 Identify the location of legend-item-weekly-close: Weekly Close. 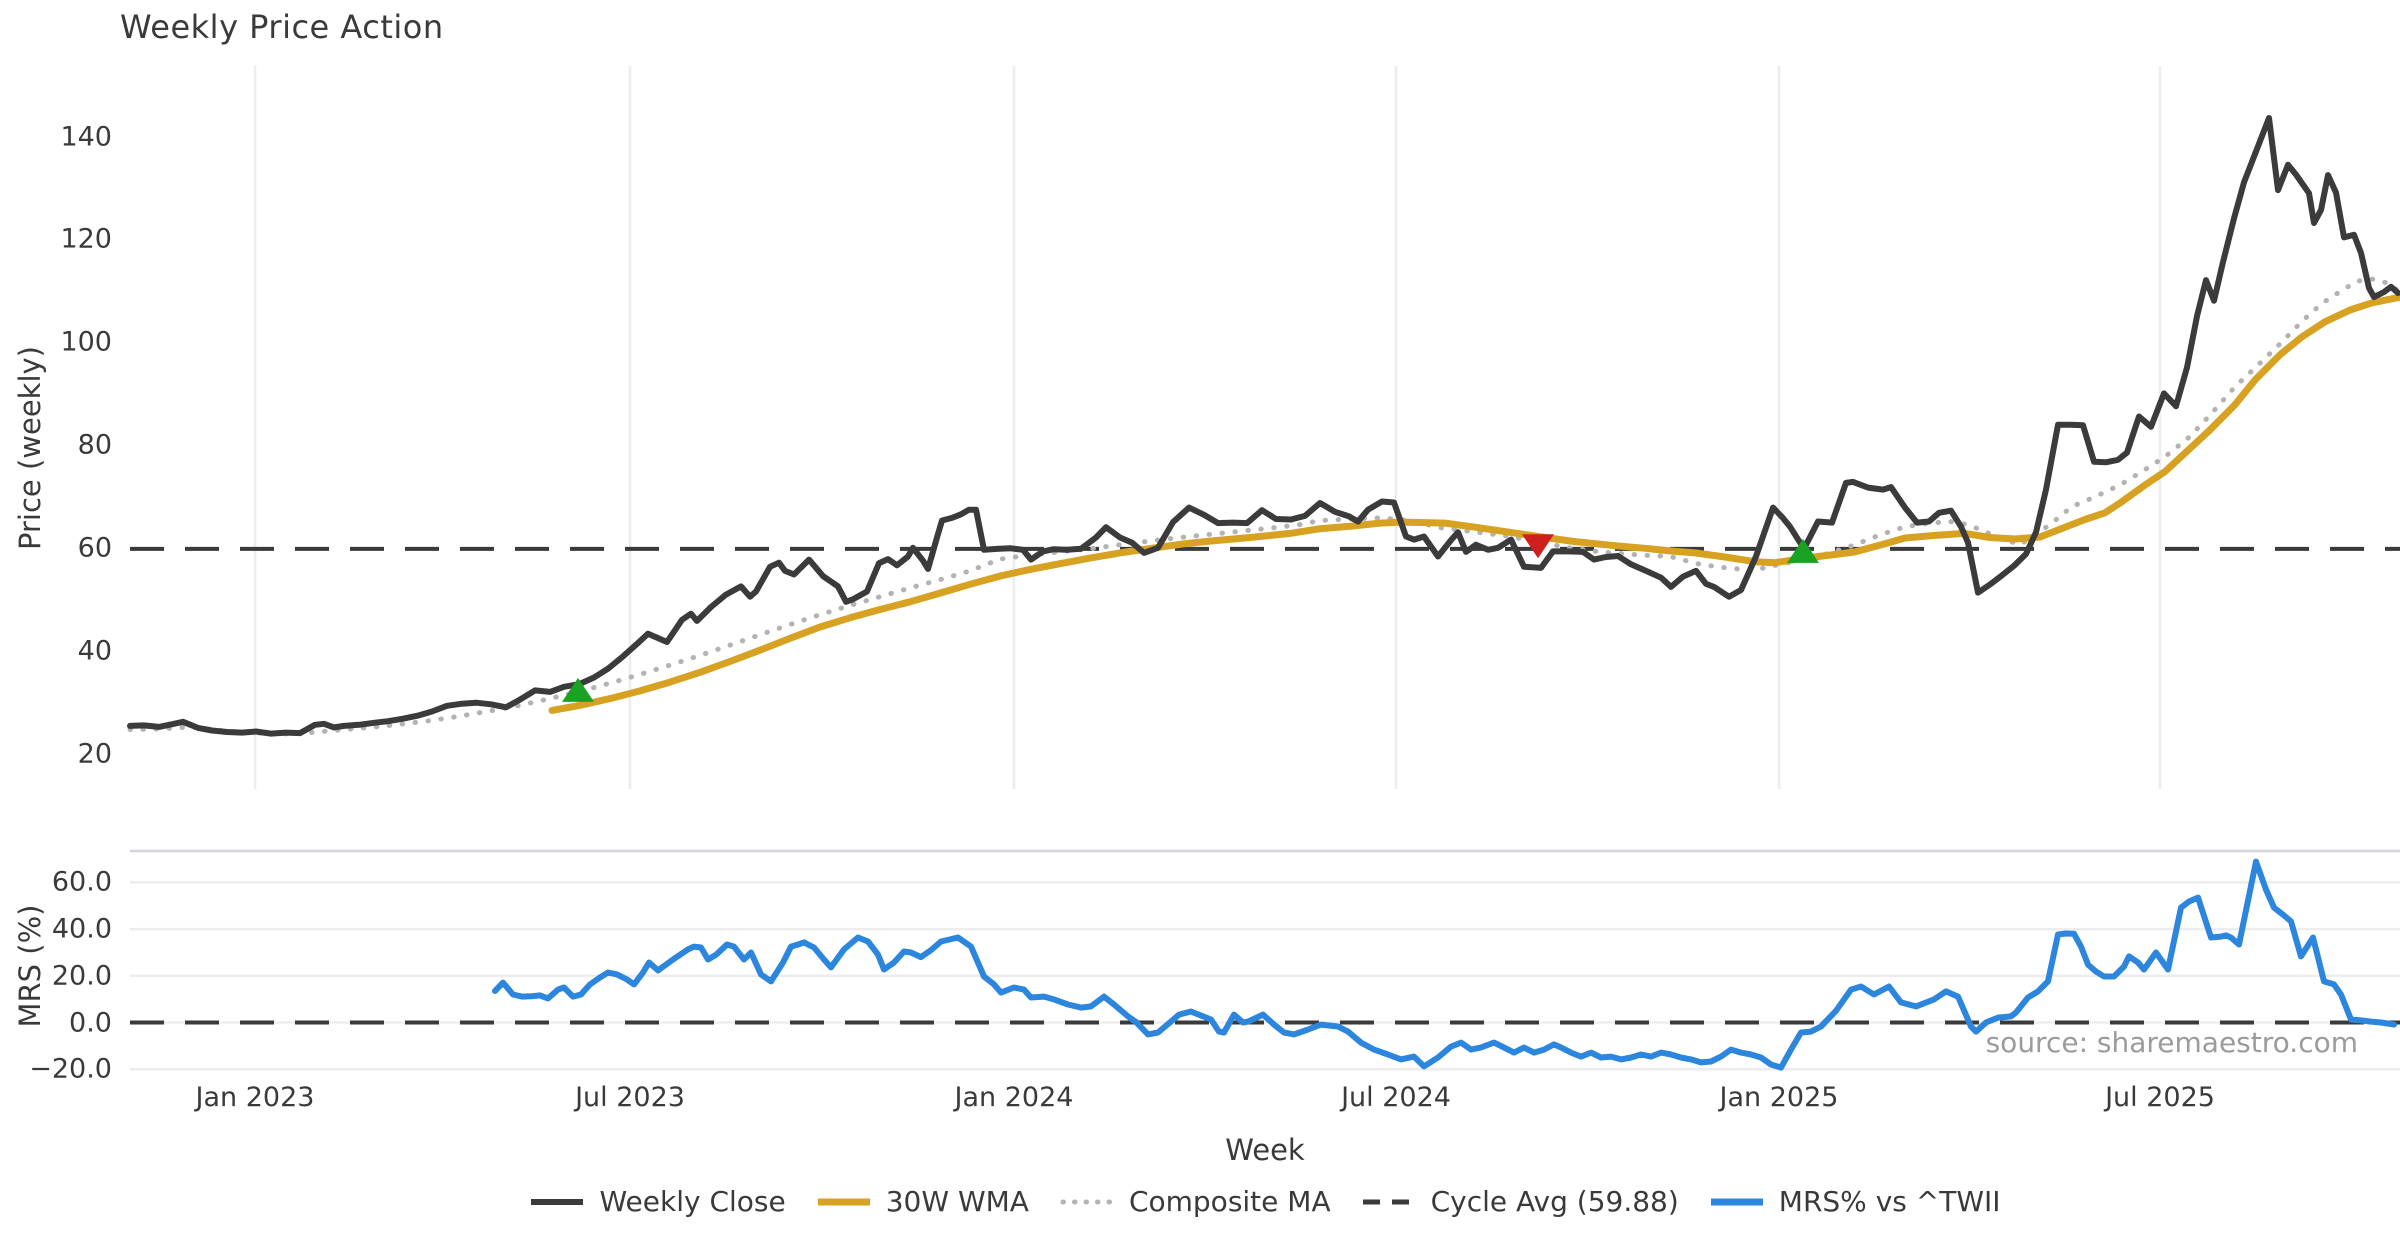
(657, 1201).